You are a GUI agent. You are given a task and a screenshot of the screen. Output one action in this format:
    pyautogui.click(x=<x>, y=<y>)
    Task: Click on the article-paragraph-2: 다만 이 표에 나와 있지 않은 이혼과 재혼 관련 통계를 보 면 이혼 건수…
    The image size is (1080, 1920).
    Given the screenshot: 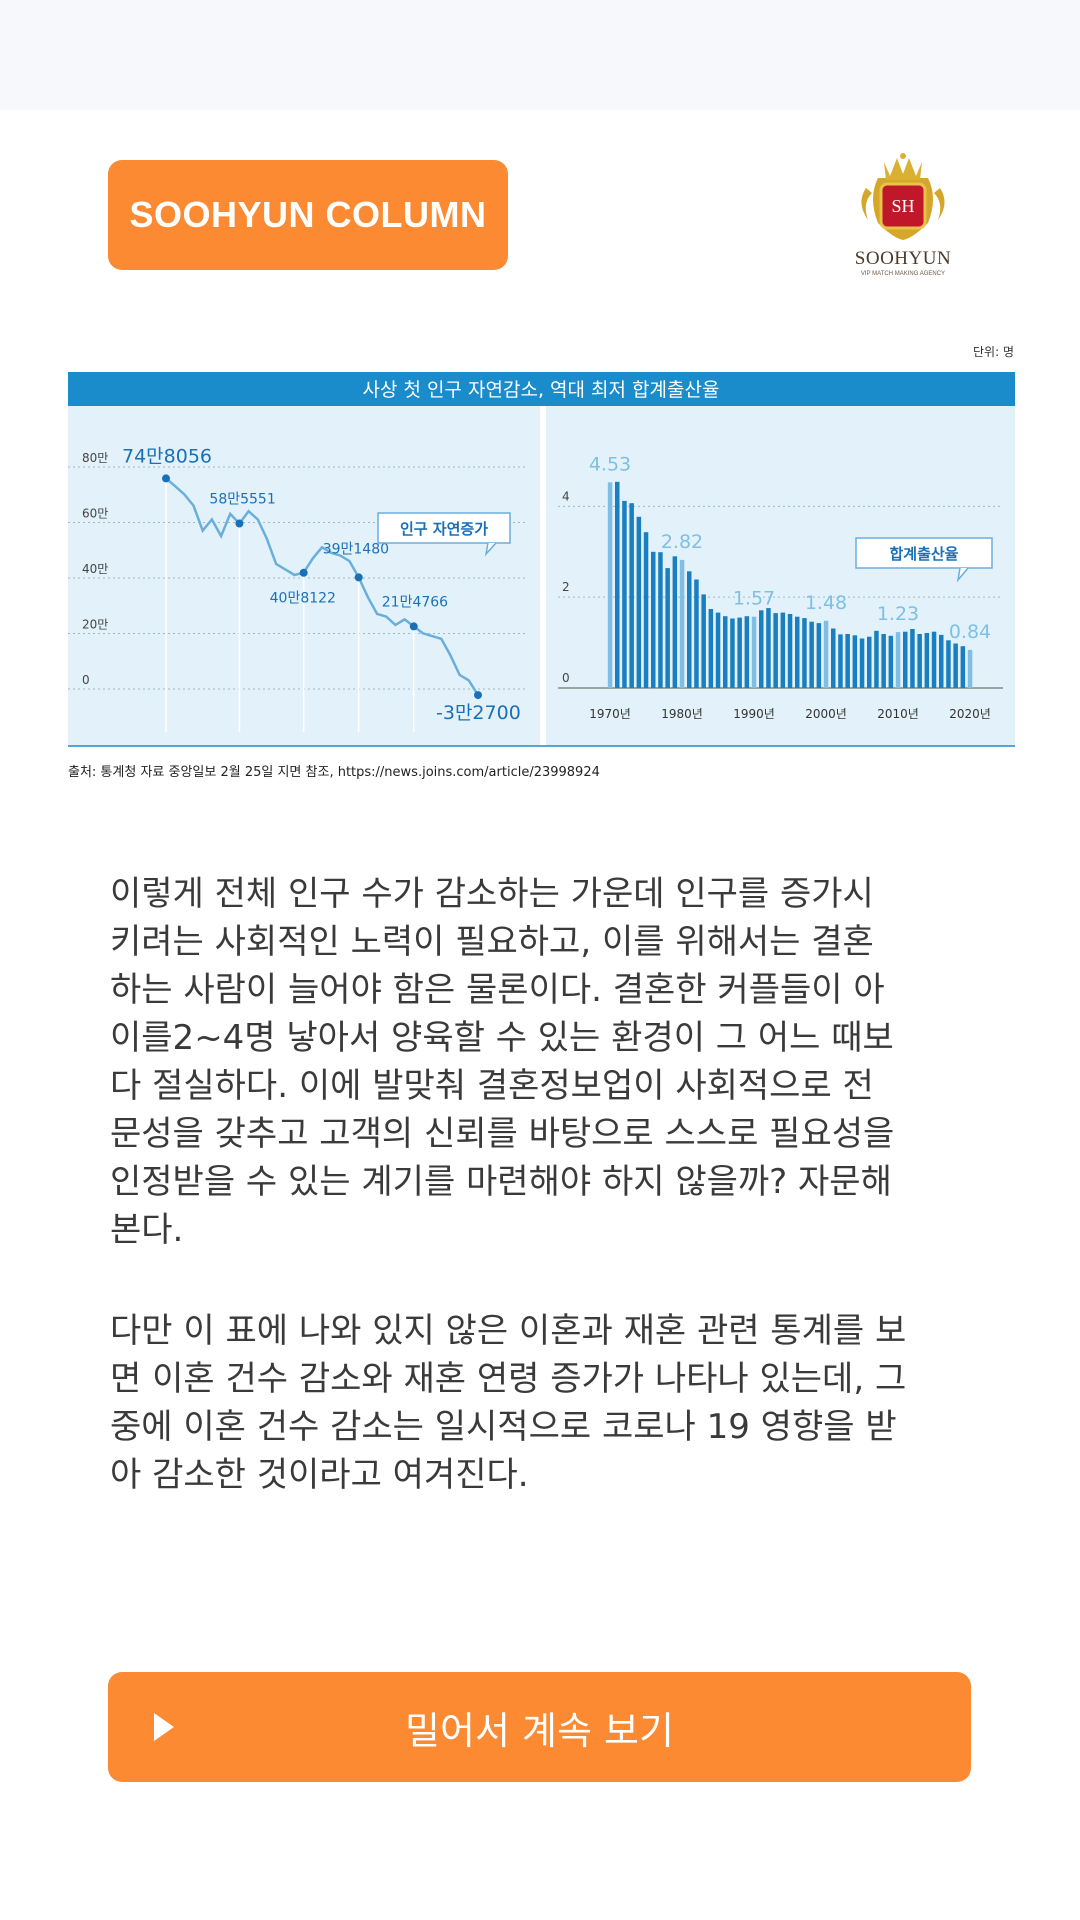 What is the action you would take?
    pyautogui.click(x=508, y=1403)
    